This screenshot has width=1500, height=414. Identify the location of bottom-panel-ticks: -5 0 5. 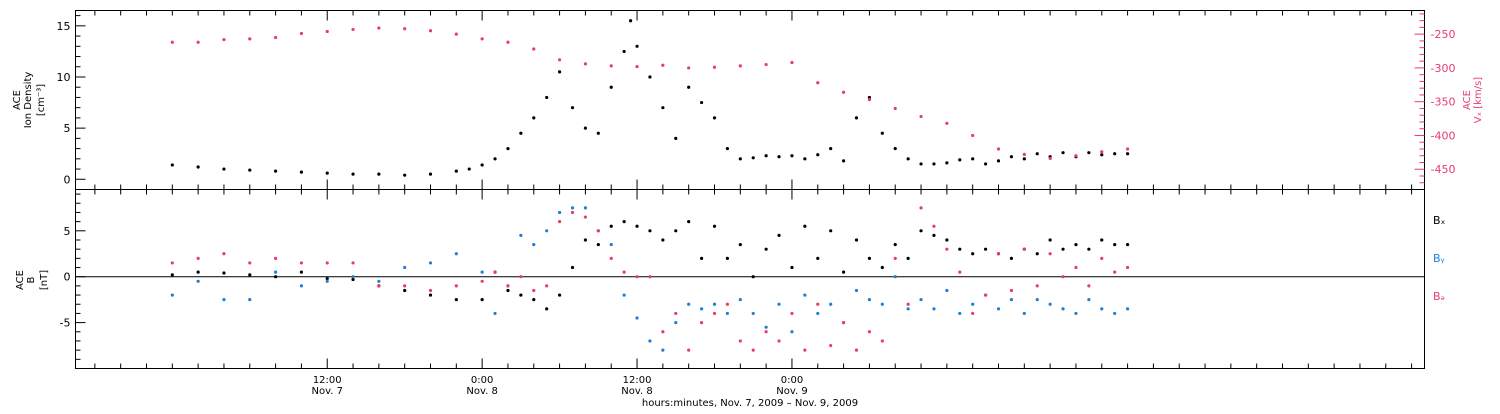
(73, 276).